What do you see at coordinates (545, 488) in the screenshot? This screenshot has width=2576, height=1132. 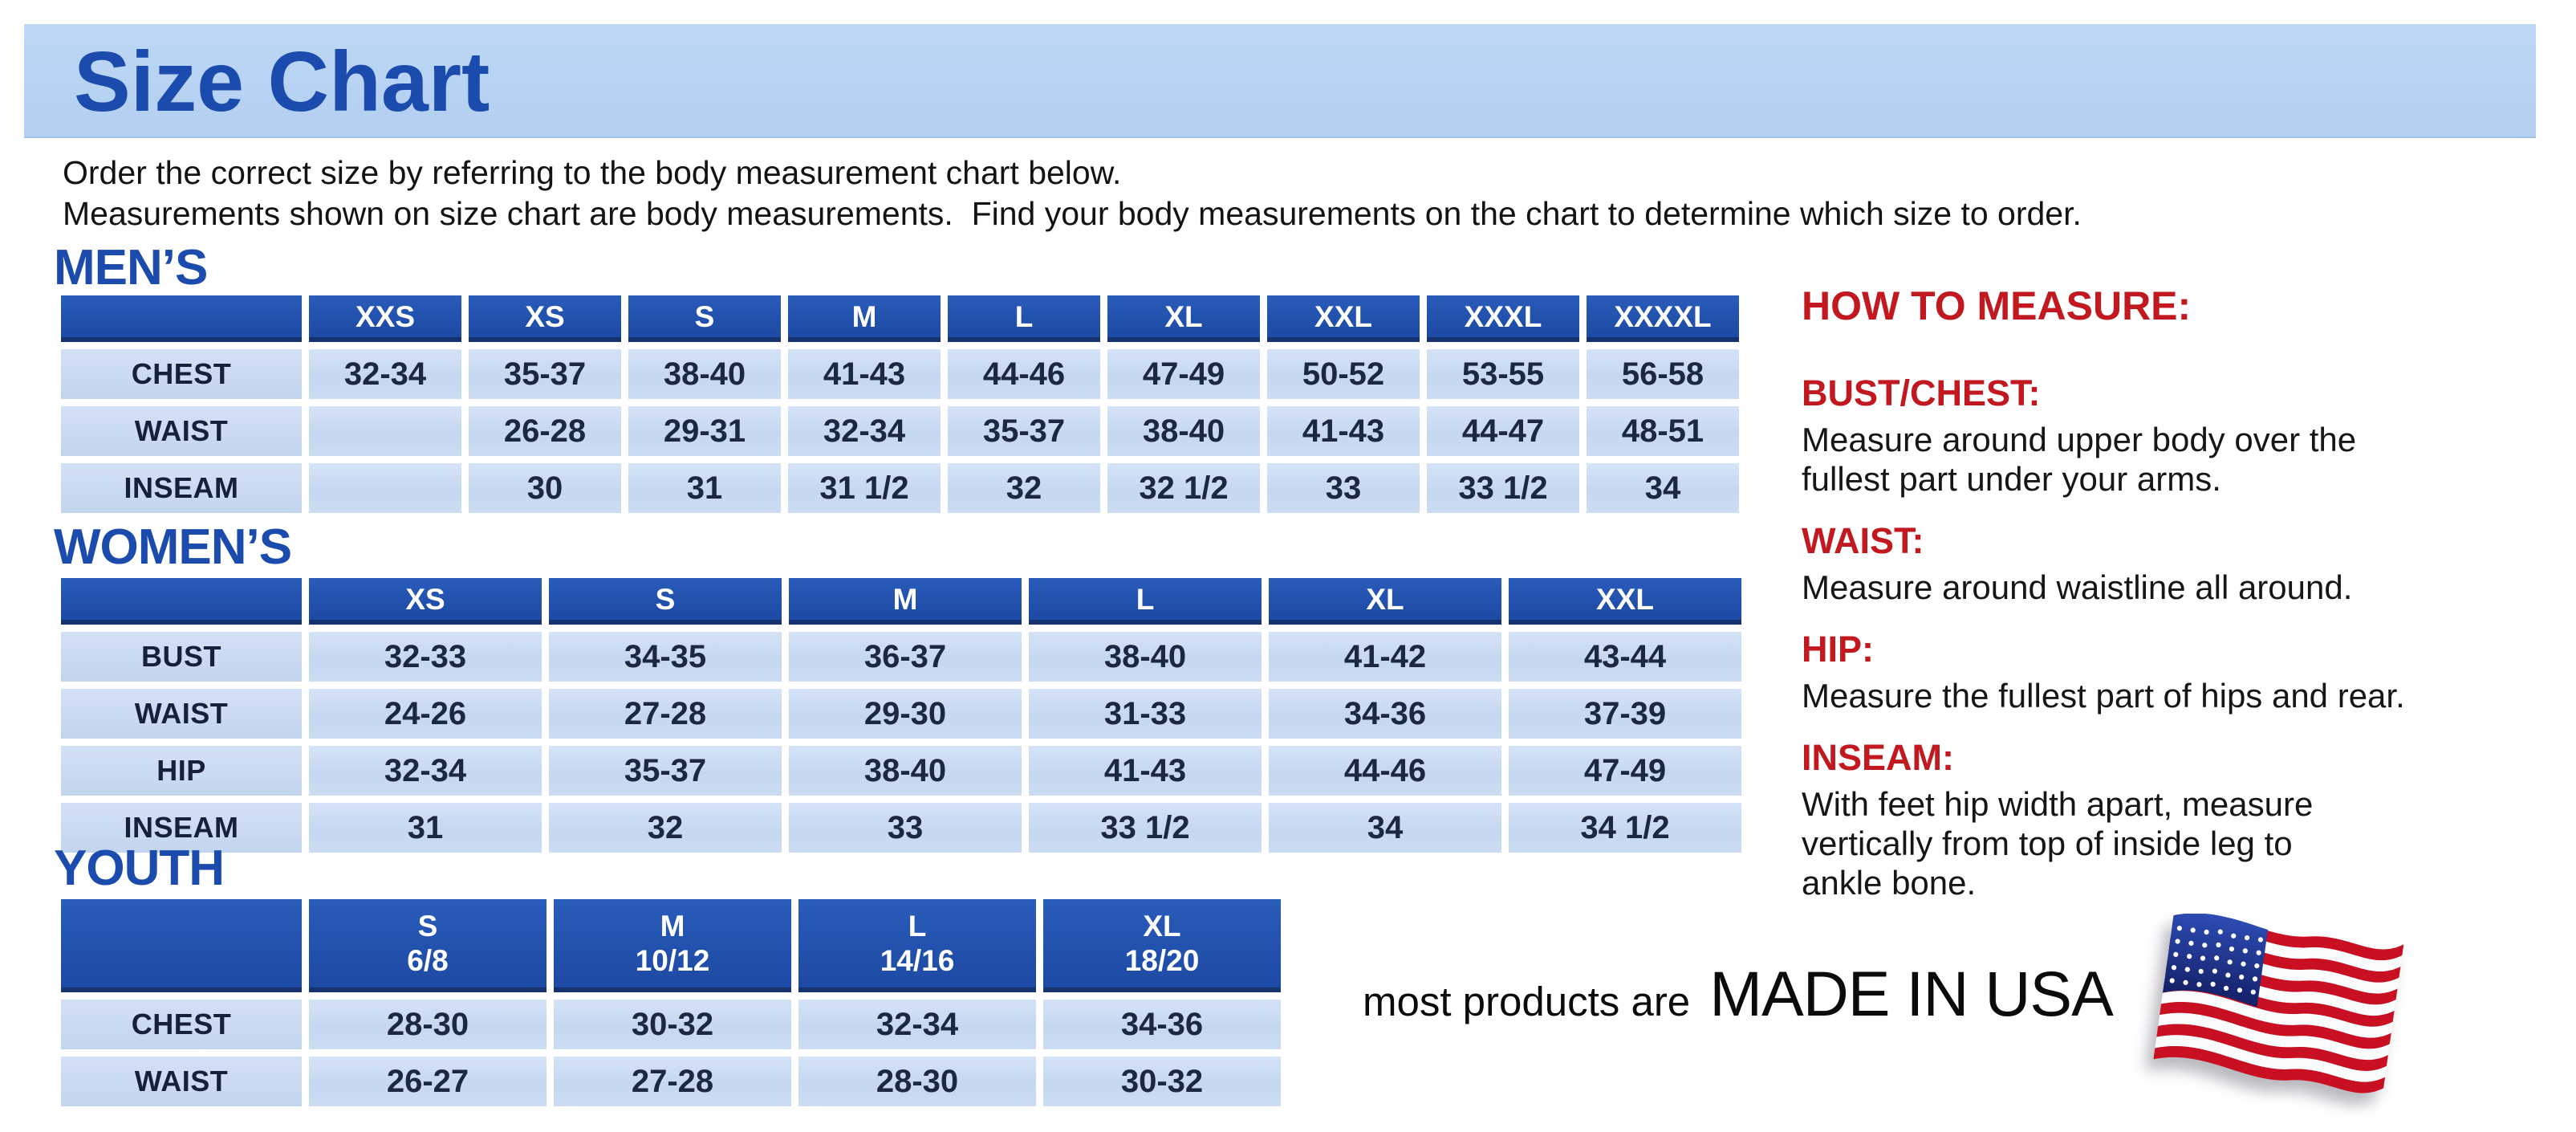 I see `size-value-cell: 30` at bounding box center [545, 488].